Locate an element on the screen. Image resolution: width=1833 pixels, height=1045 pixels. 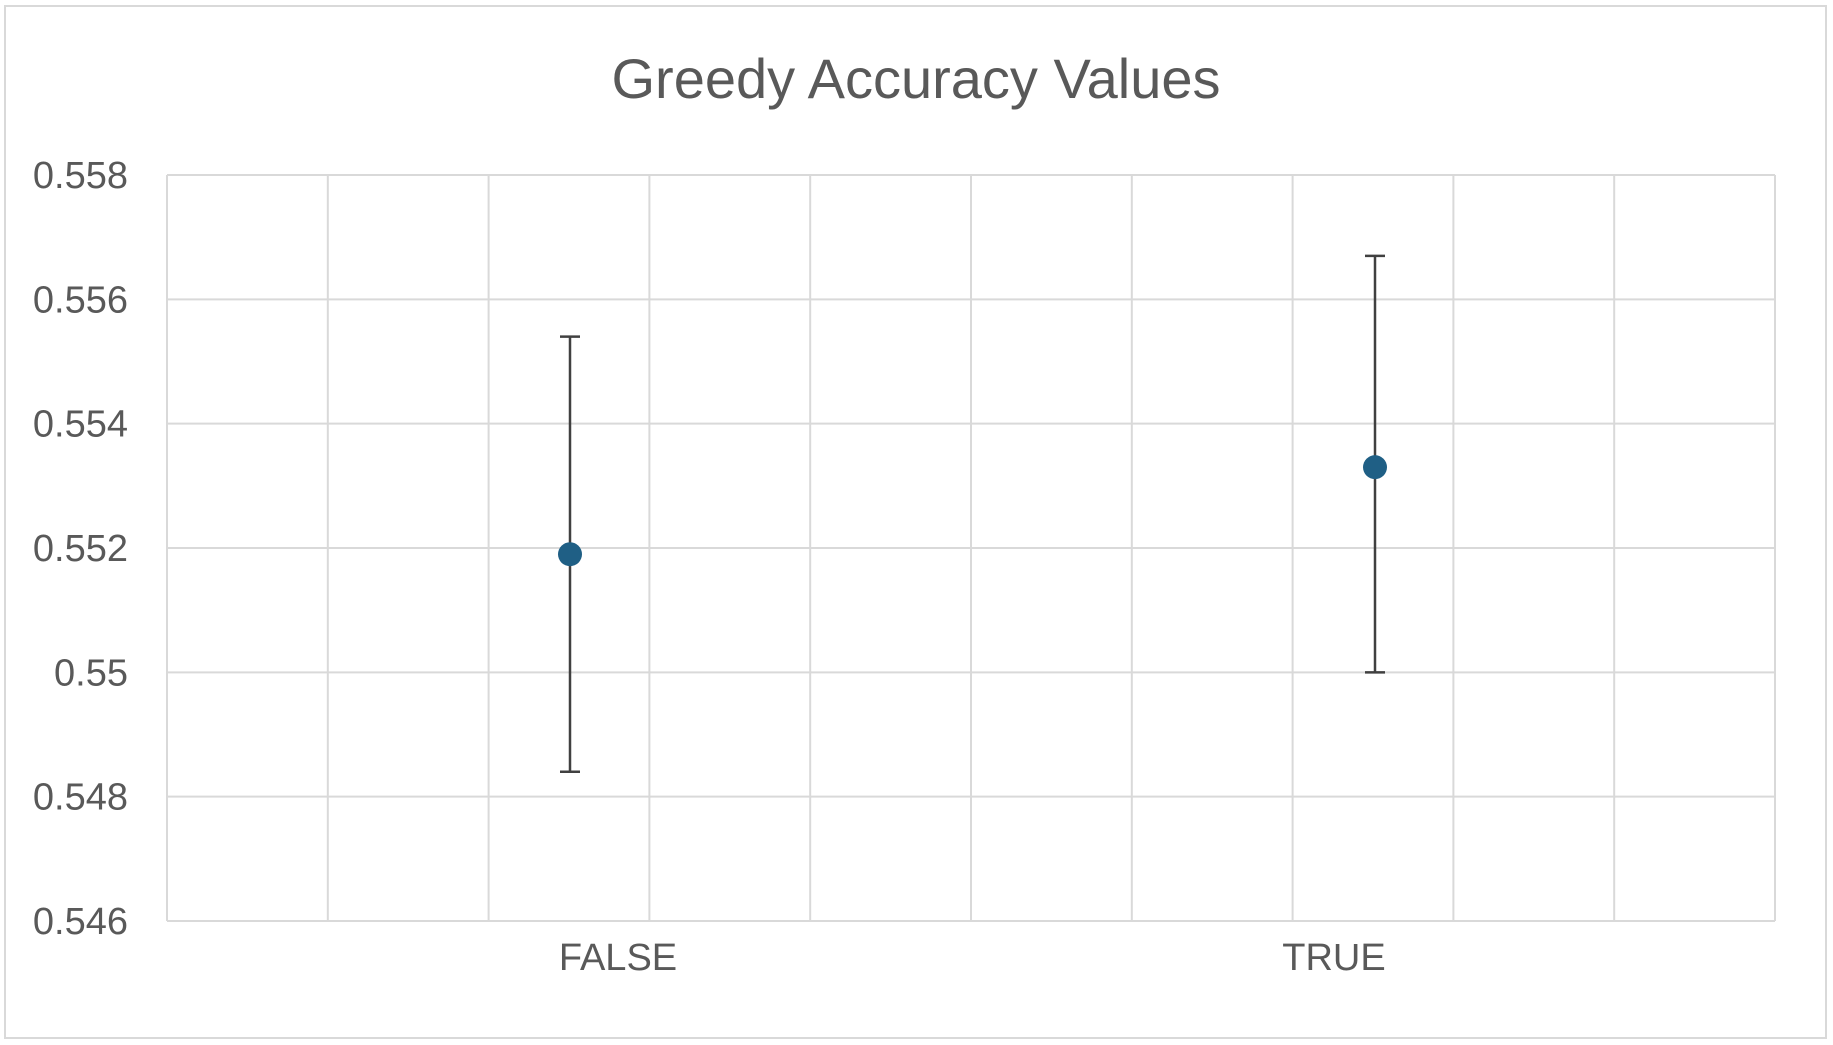
y-tick-label: 0.554 is located at coordinates (80, 425).